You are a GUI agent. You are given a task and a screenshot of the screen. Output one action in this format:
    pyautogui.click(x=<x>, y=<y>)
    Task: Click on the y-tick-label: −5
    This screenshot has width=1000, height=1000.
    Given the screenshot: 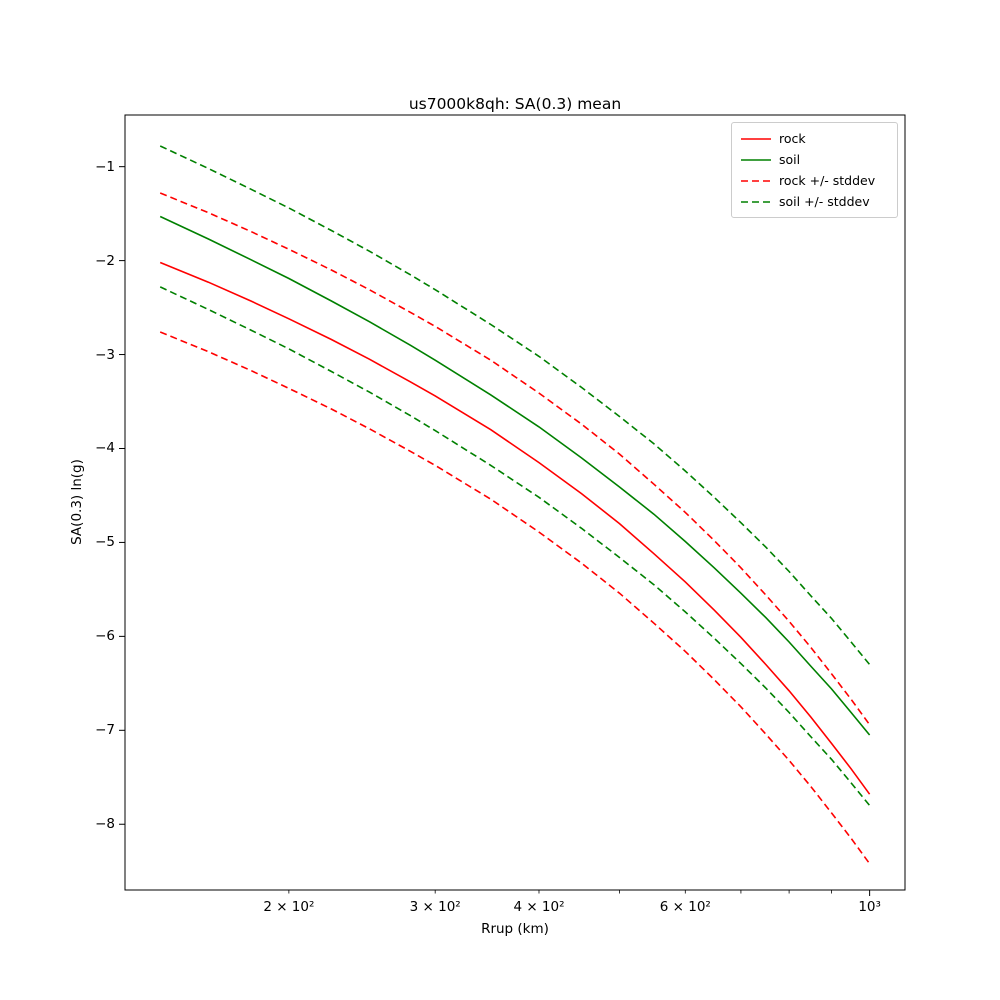 What is the action you would take?
    pyautogui.click(x=105, y=542)
    